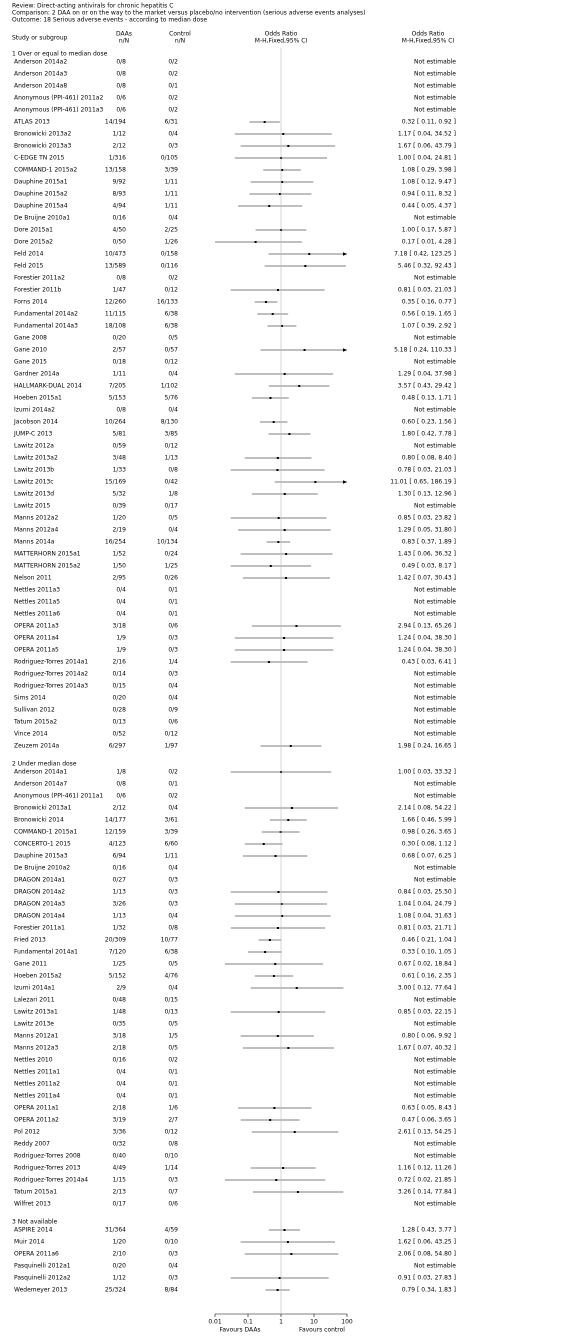  I want to click on estimate-label: 1.62 [ 0.06, 43.25 ], so click(427, 1242).